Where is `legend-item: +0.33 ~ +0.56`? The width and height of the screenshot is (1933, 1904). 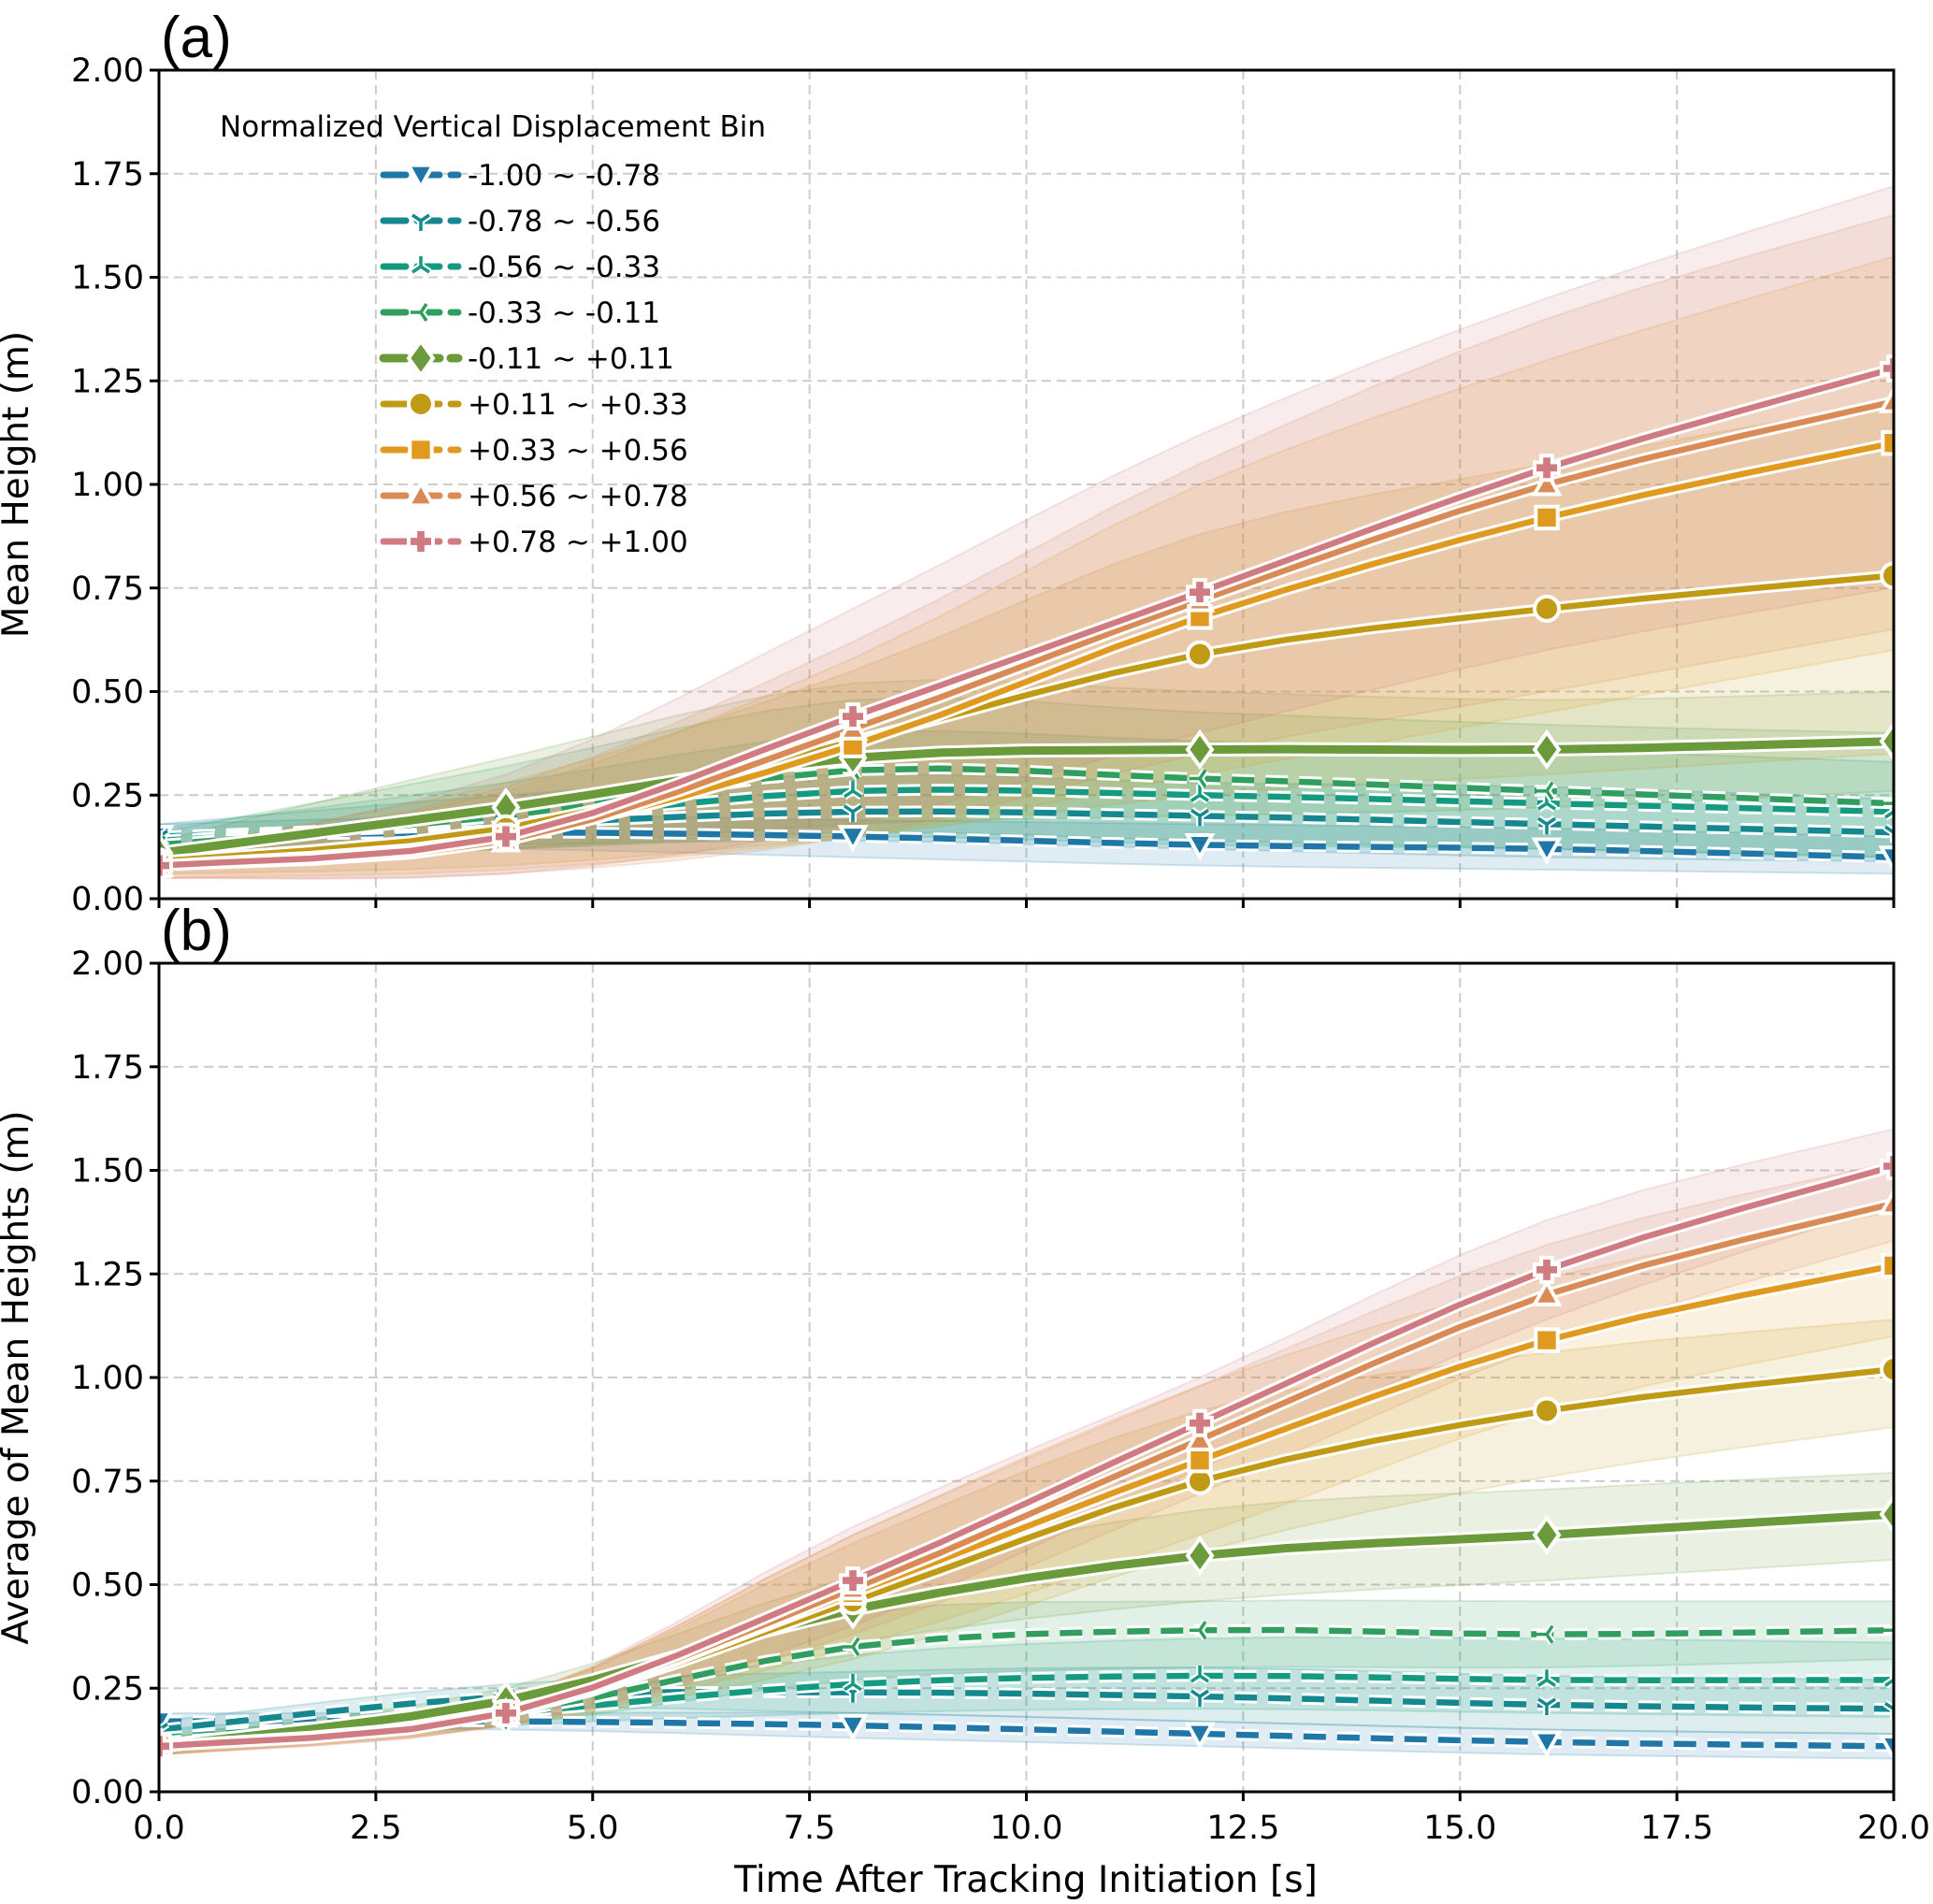 legend-item: +0.33 ~ +0.56 is located at coordinates (534, 451).